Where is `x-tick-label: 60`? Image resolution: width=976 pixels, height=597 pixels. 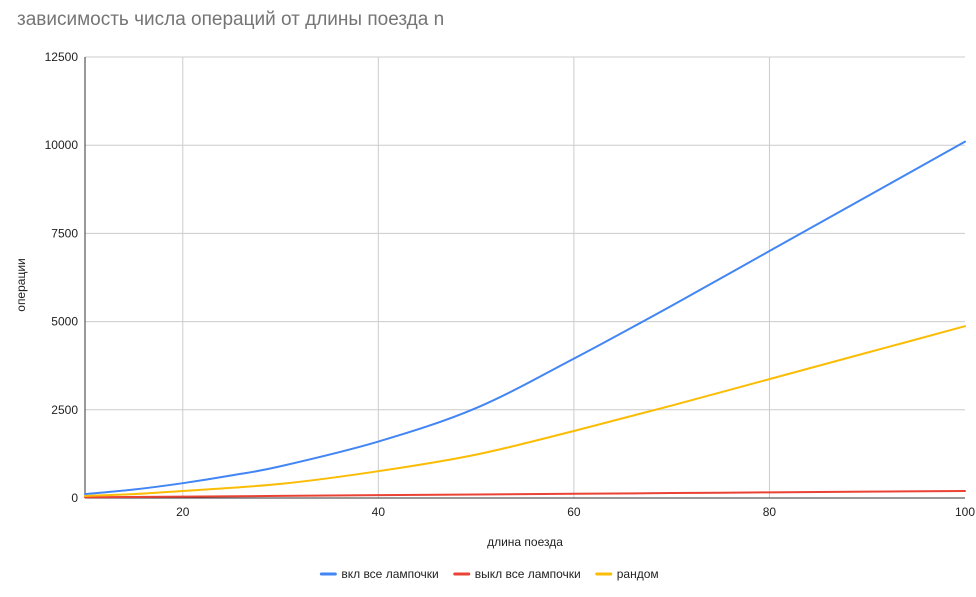
x-tick-label: 60 is located at coordinates (574, 512).